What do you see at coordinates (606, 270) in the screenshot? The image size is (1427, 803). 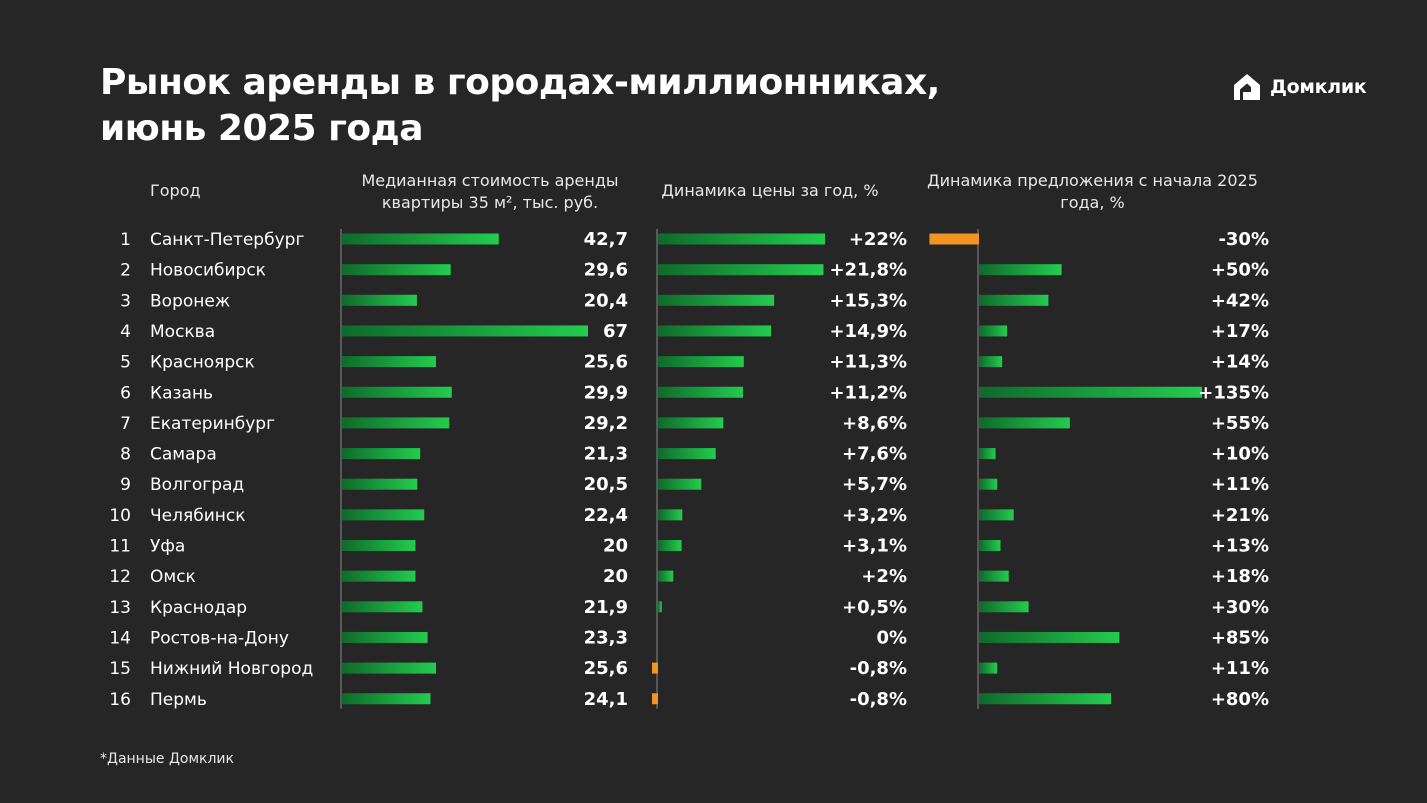 I see `rent-value-label: 29,6` at bounding box center [606, 270].